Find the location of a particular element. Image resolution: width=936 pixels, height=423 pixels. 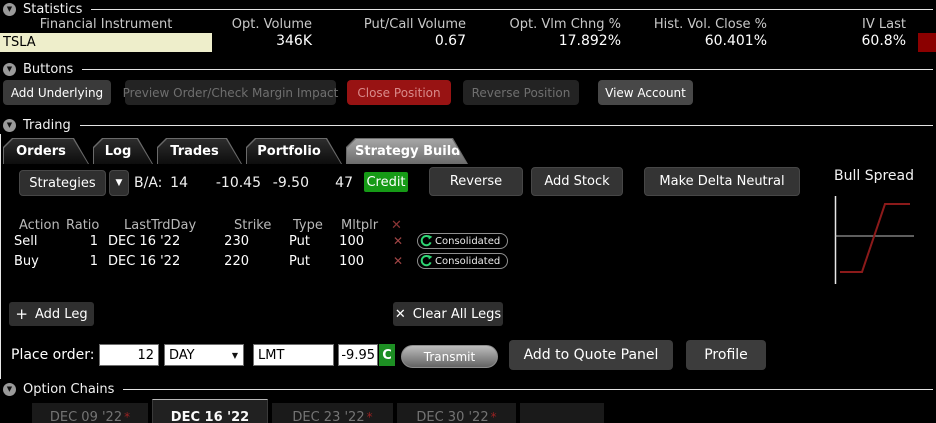

opt-volume-value: 346K is located at coordinates (294, 41).